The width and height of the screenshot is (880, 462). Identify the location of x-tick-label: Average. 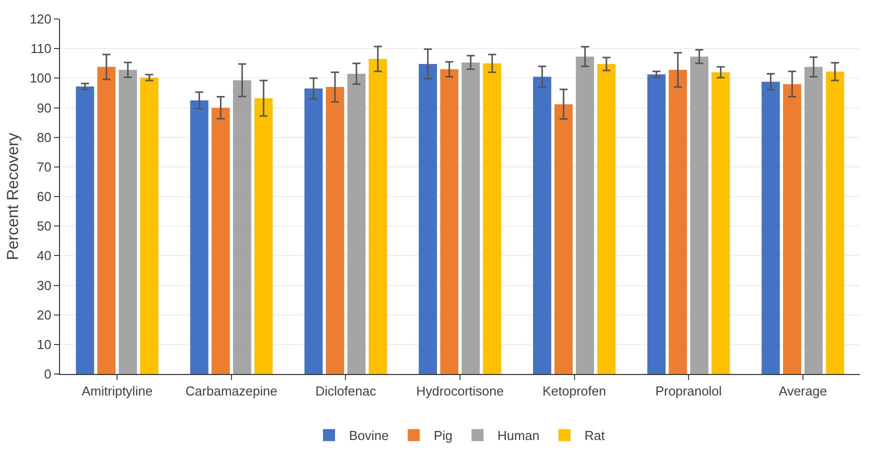
(802, 391).